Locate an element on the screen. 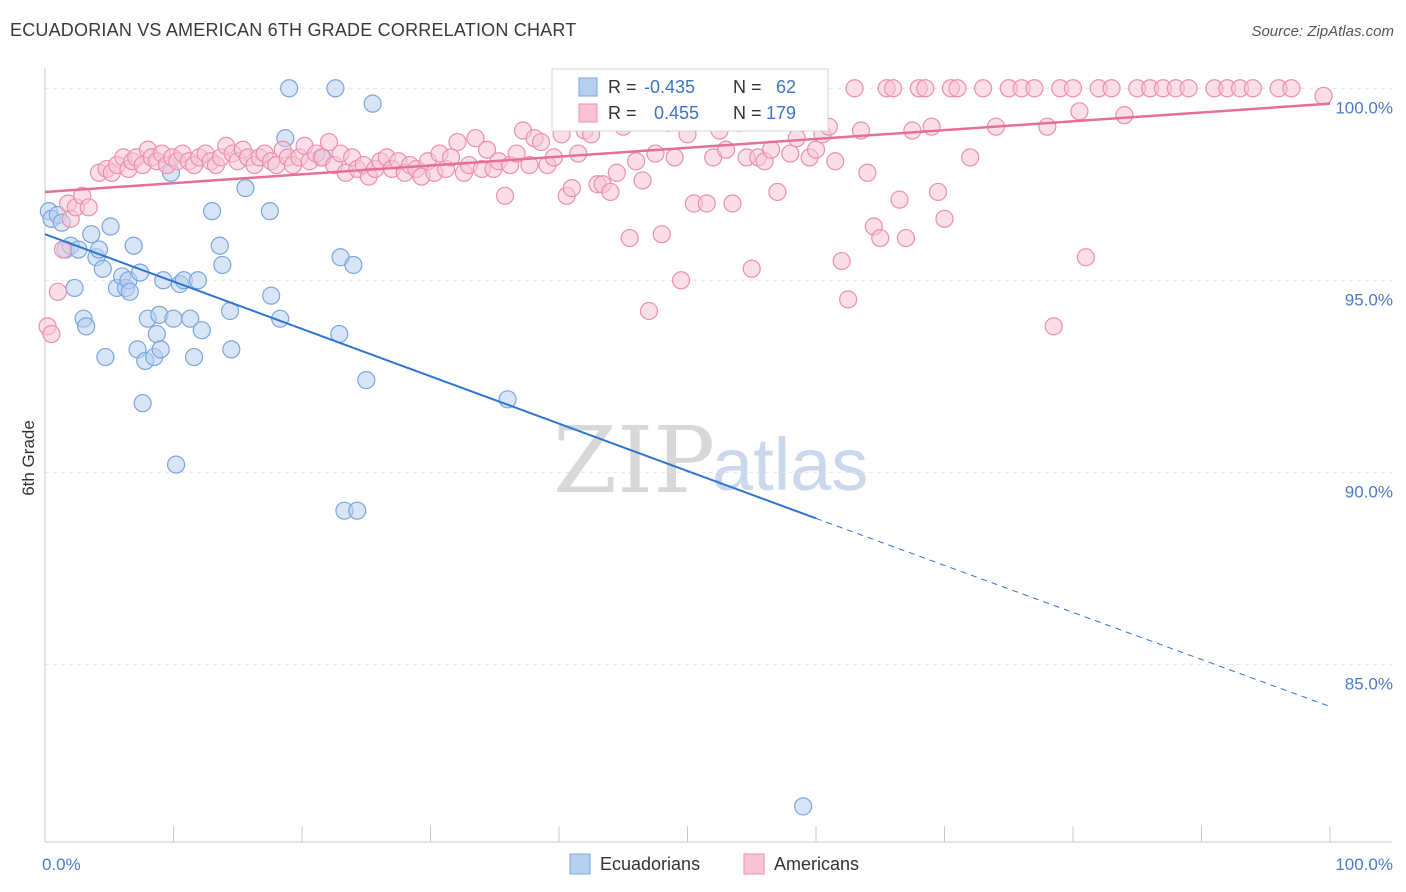 The image size is (1406, 892). stats-box-frame is located at coordinates (690, 100).